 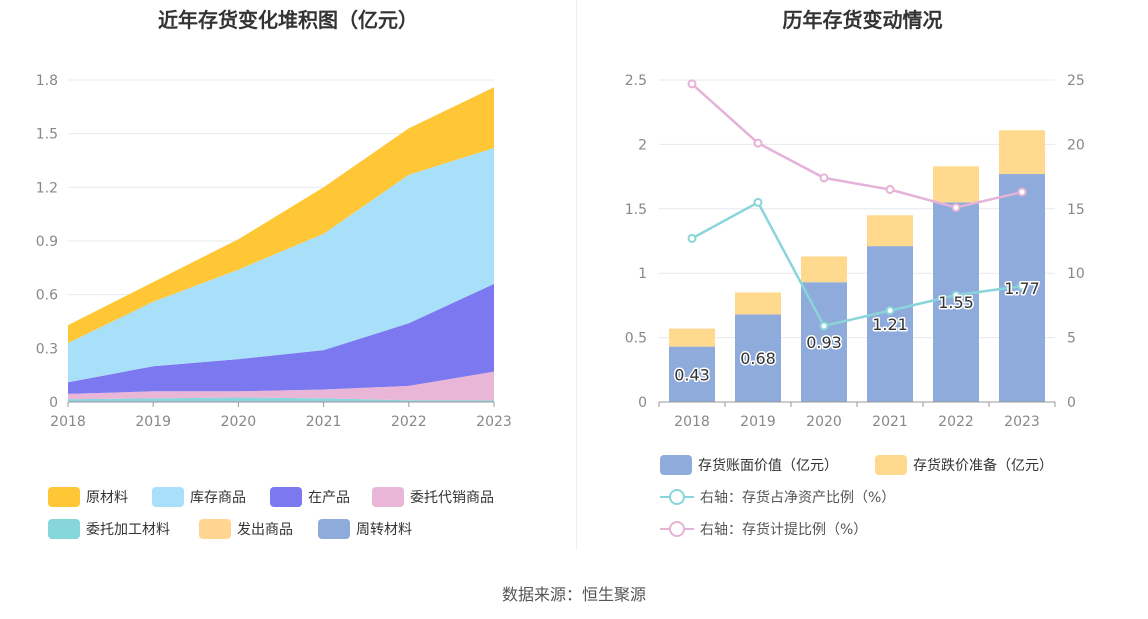 What do you see at coordinates (1076, 210) in the screenshot?
I see `y2-tick-label: 15` at bounding box center [1076, 210].